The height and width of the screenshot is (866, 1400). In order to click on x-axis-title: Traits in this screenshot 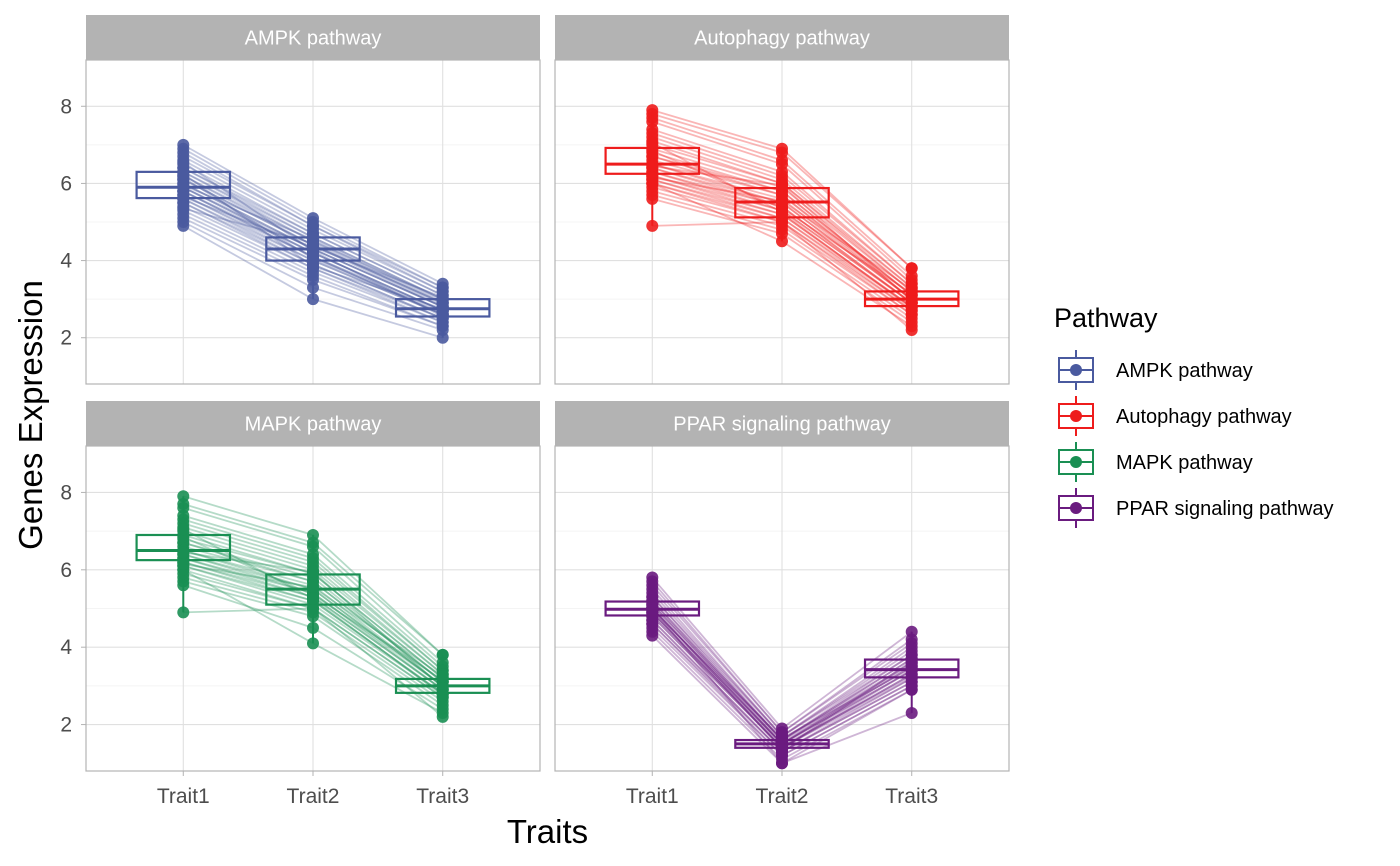, I will do `click(547, 831)`.